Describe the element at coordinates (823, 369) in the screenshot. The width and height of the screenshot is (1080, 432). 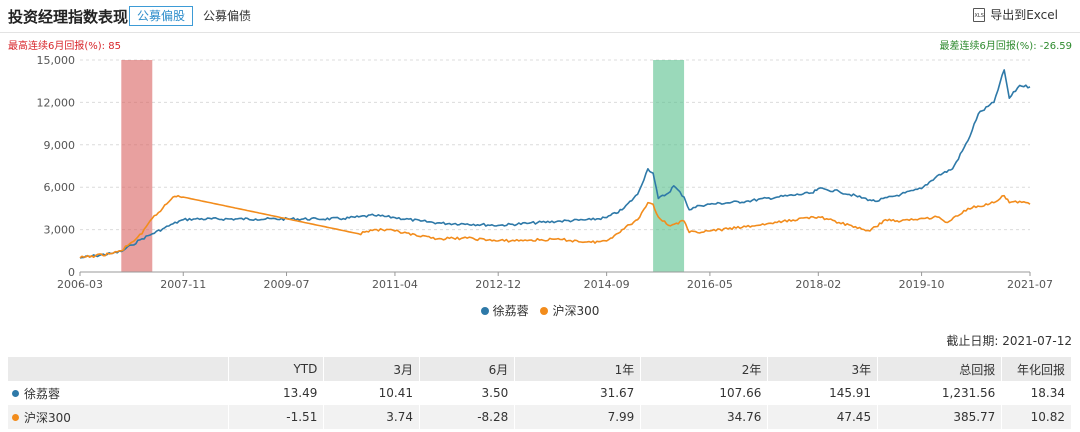
I see `col-header-3y: 3年` at that location.